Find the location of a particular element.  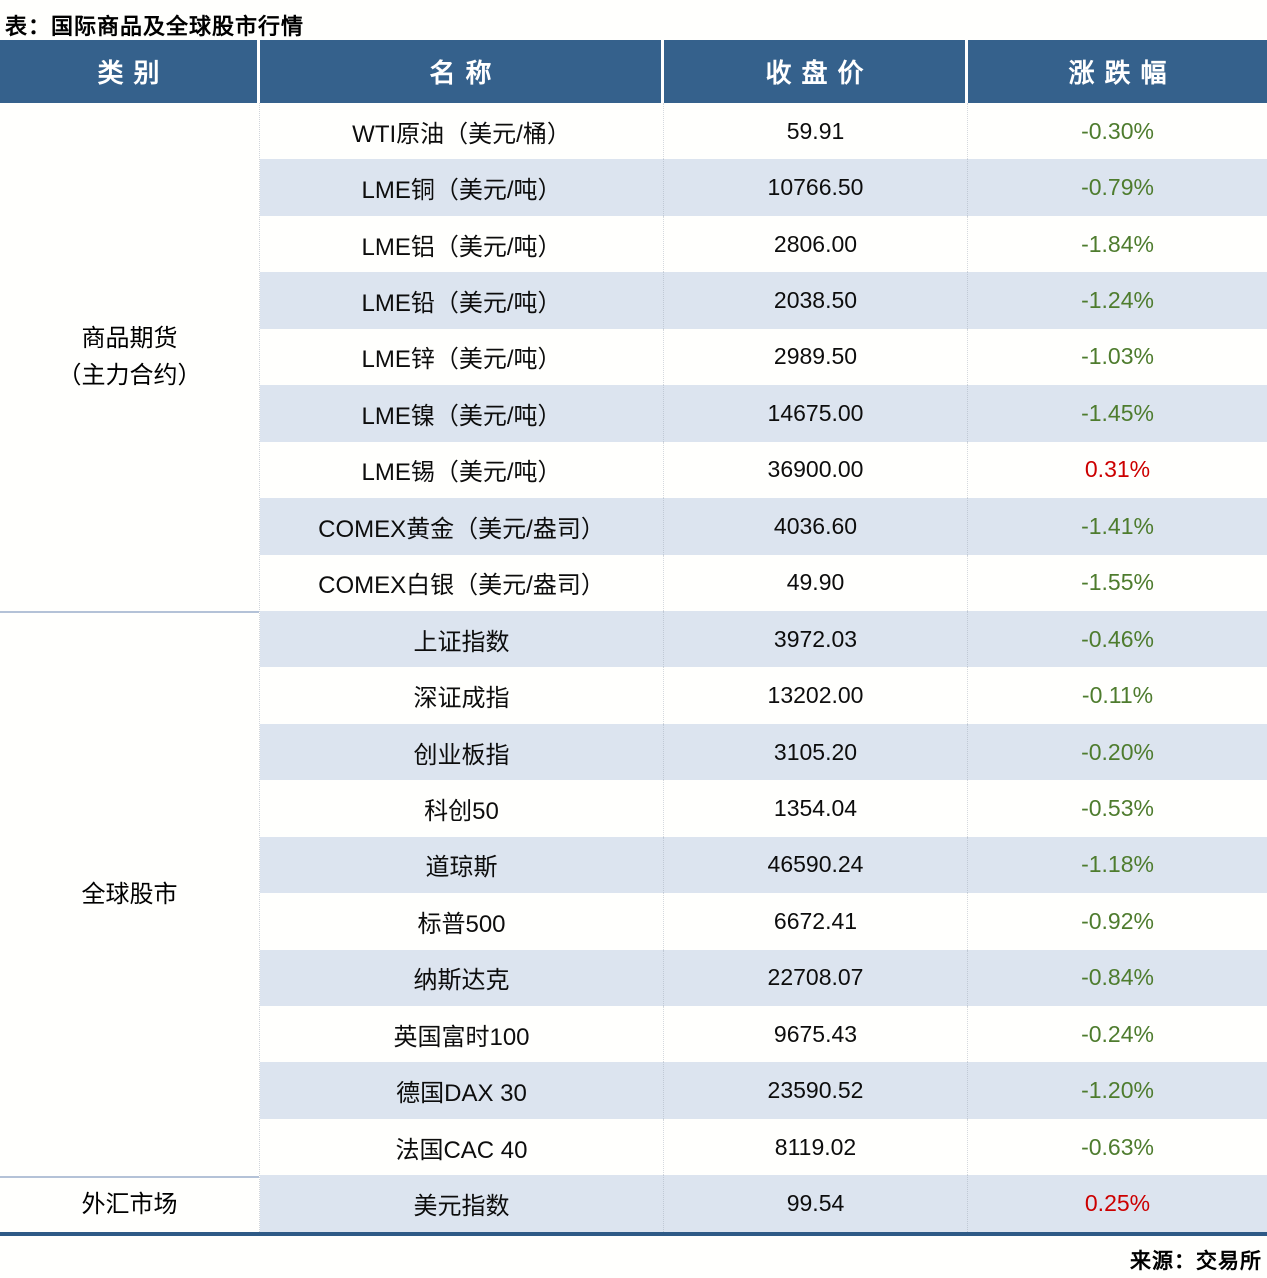

instrument-name: 纳斯达克 is located at coordinates (462, 977).